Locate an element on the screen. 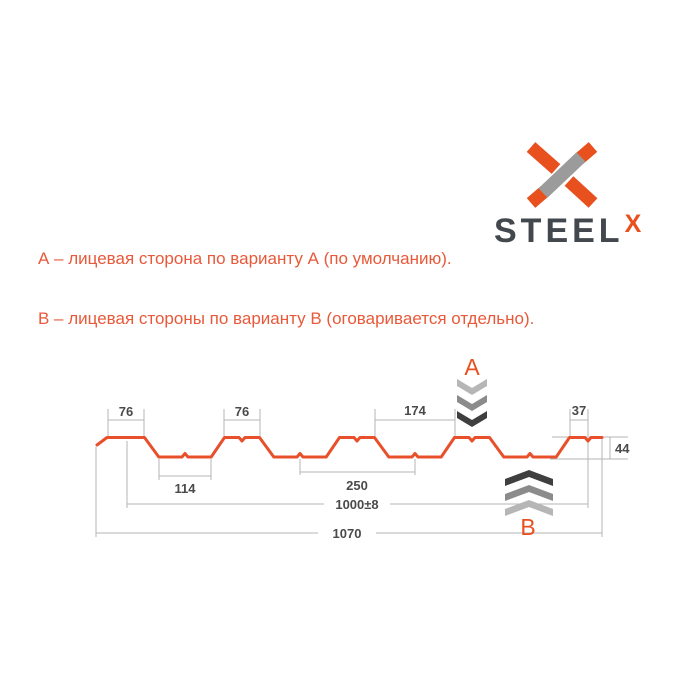 The image size is (700, 700). dimension-76-second: 76 is located at coordinates (242, 420).